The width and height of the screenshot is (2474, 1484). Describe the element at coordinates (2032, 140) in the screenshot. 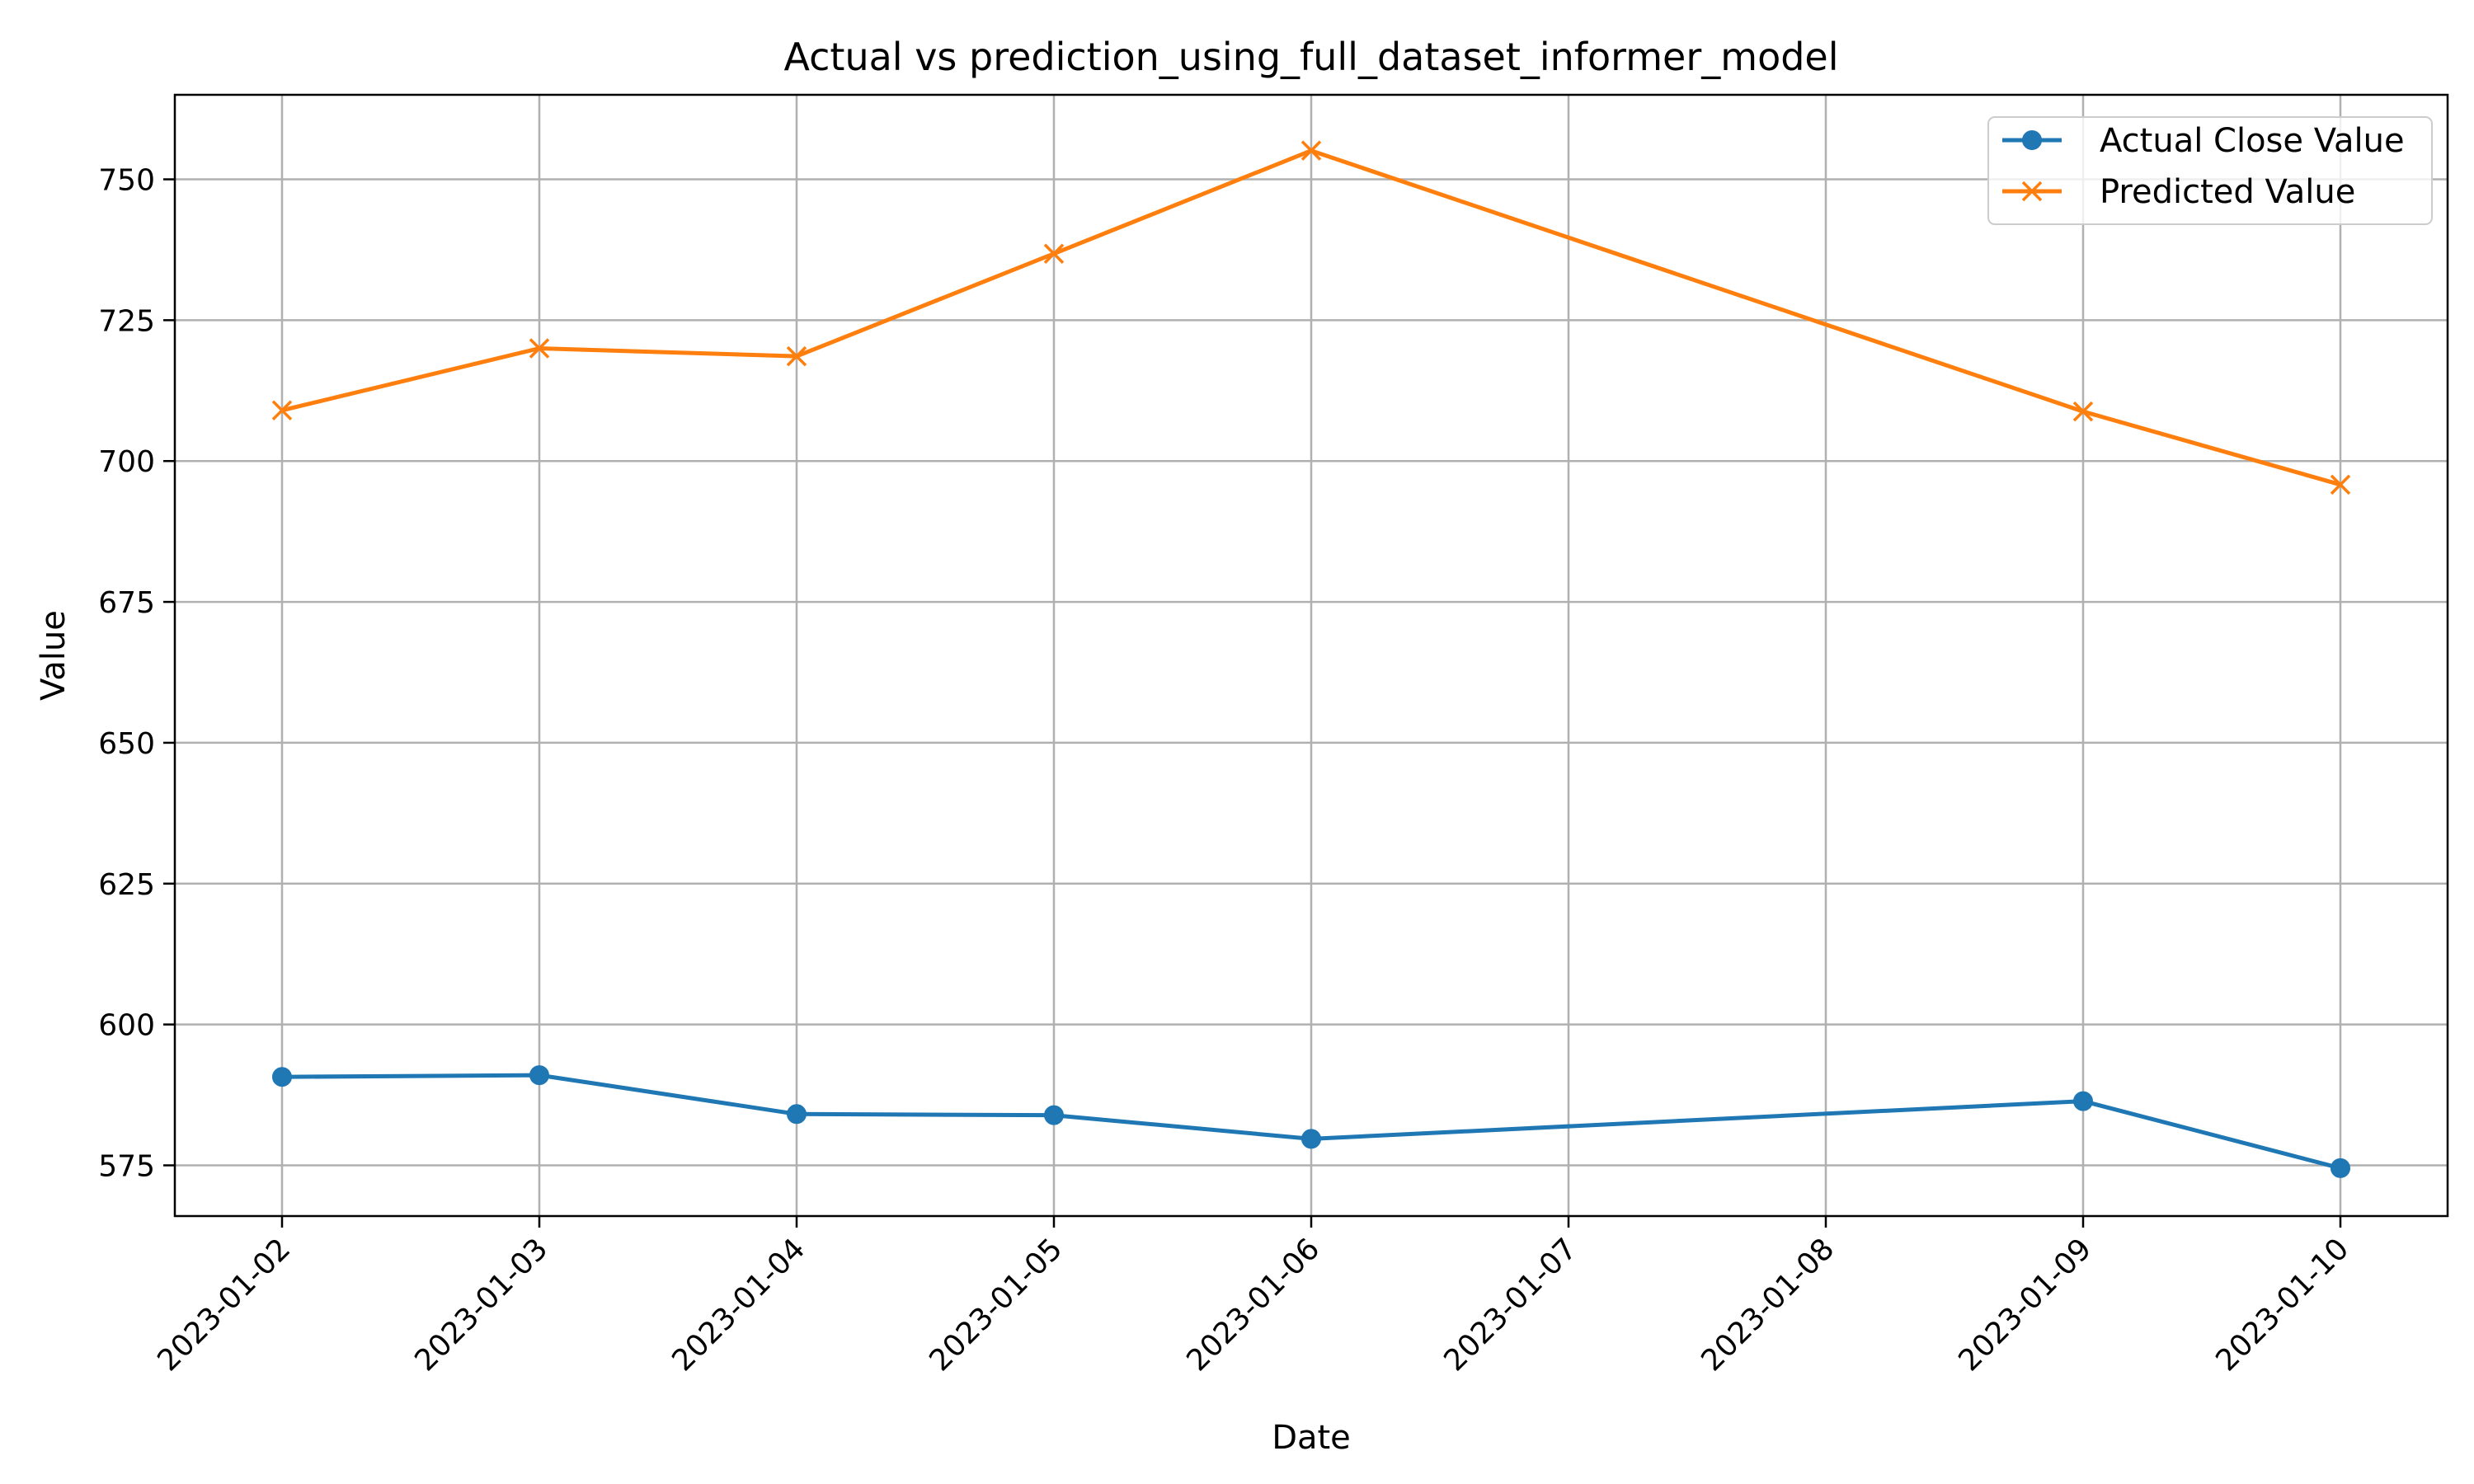

I see `legend-marker-actual-close-value` at that location.